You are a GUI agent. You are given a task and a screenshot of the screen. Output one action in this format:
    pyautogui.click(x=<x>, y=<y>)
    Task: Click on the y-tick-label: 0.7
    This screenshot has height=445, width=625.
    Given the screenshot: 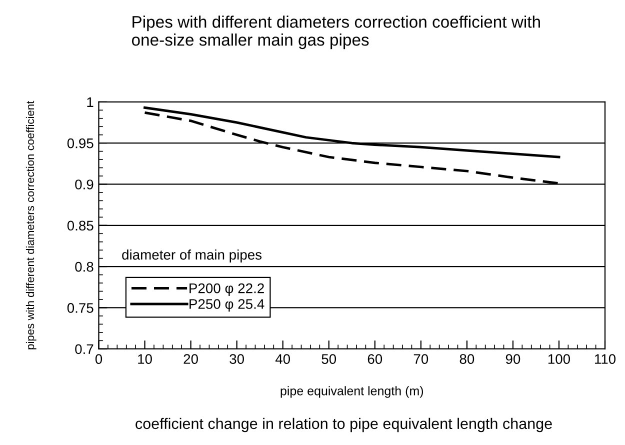 What is the action you would take?
    pyautogui.click(x=84, y=349)
    